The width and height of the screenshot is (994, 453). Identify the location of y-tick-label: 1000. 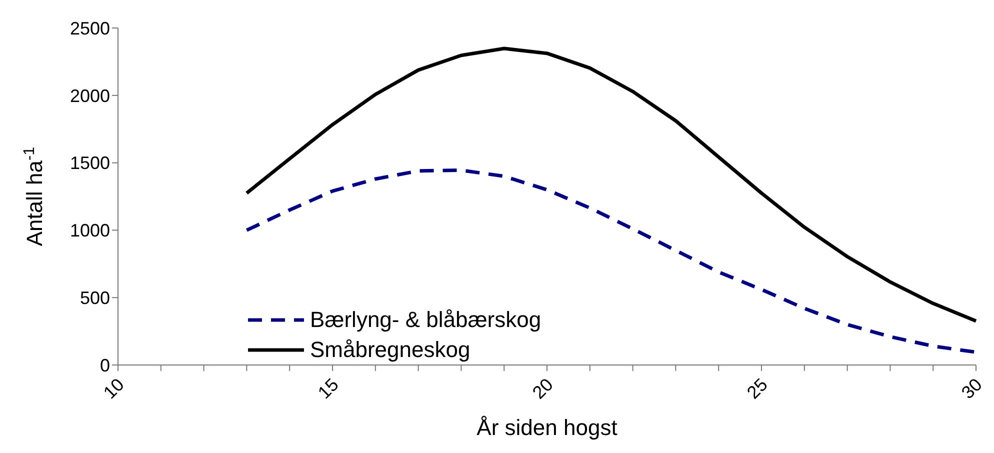
(90, 230).